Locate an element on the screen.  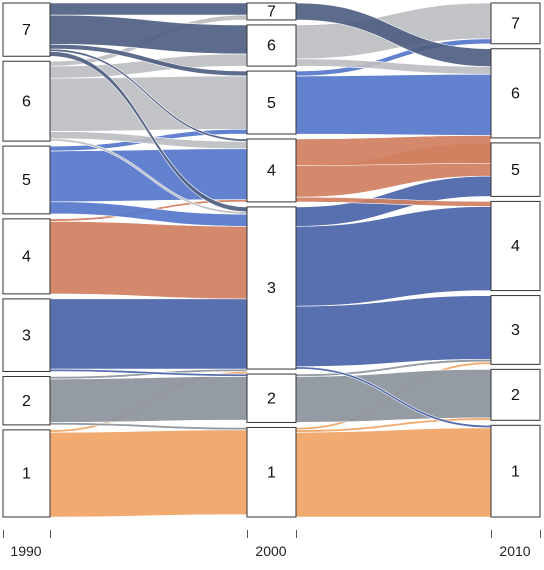
stratum-label-2010-7: 7 is located at coordinates (515, 24).